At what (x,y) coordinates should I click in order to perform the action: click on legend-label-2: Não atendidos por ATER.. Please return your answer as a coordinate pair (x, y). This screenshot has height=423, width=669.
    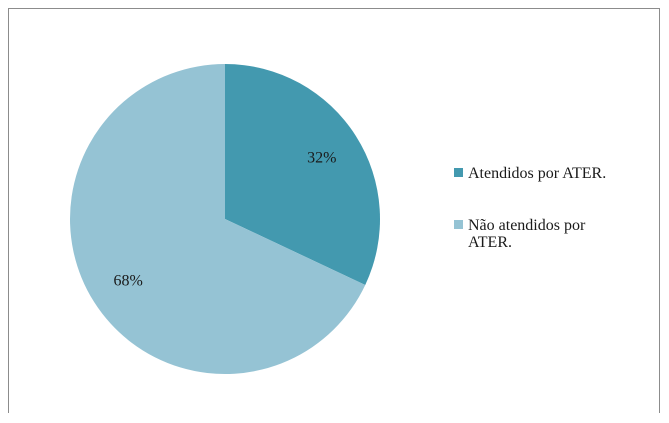
    Looking at the image, I should click on (527, 234).